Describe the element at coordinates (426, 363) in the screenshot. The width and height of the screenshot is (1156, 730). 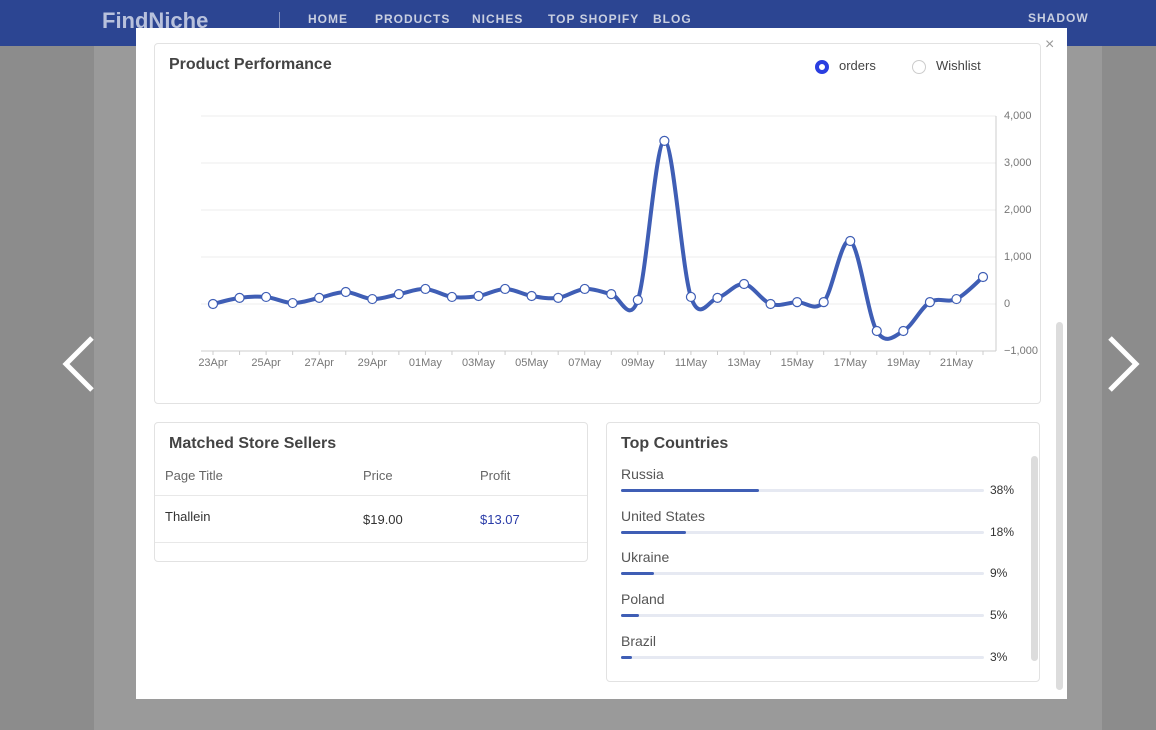
I see `x-tick-label: 01May` at that location.